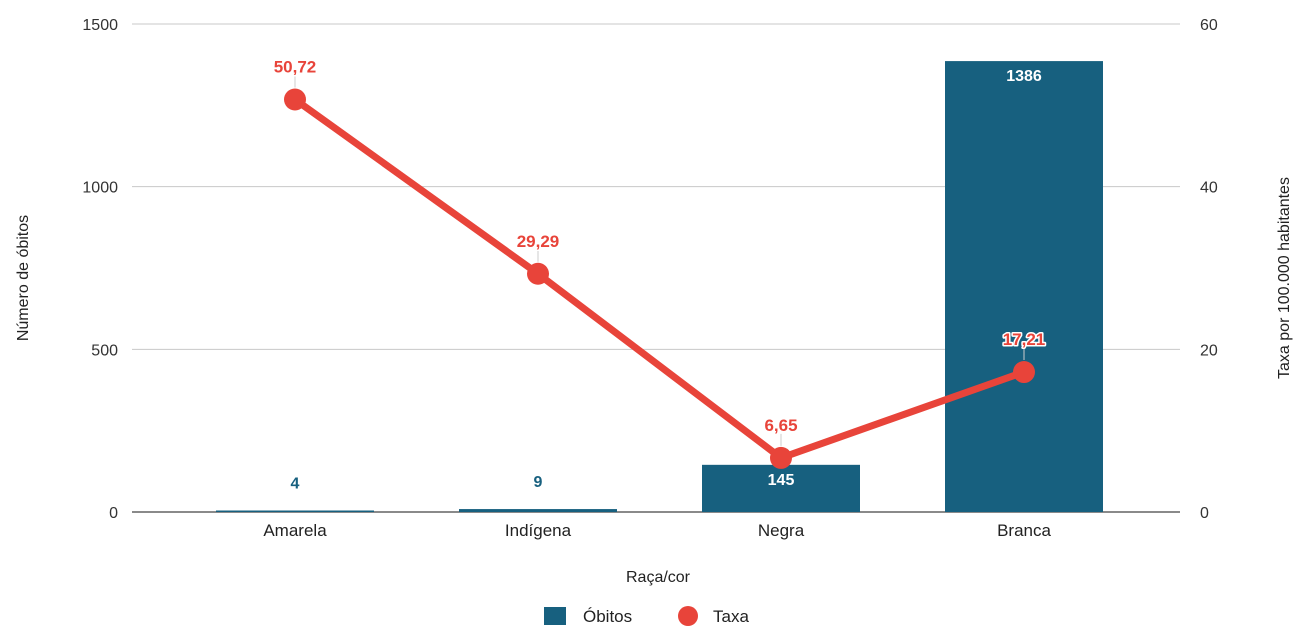 The image size is (1295, 626). I want to click on legend: Óbitos Taxa, so click(646, 616).